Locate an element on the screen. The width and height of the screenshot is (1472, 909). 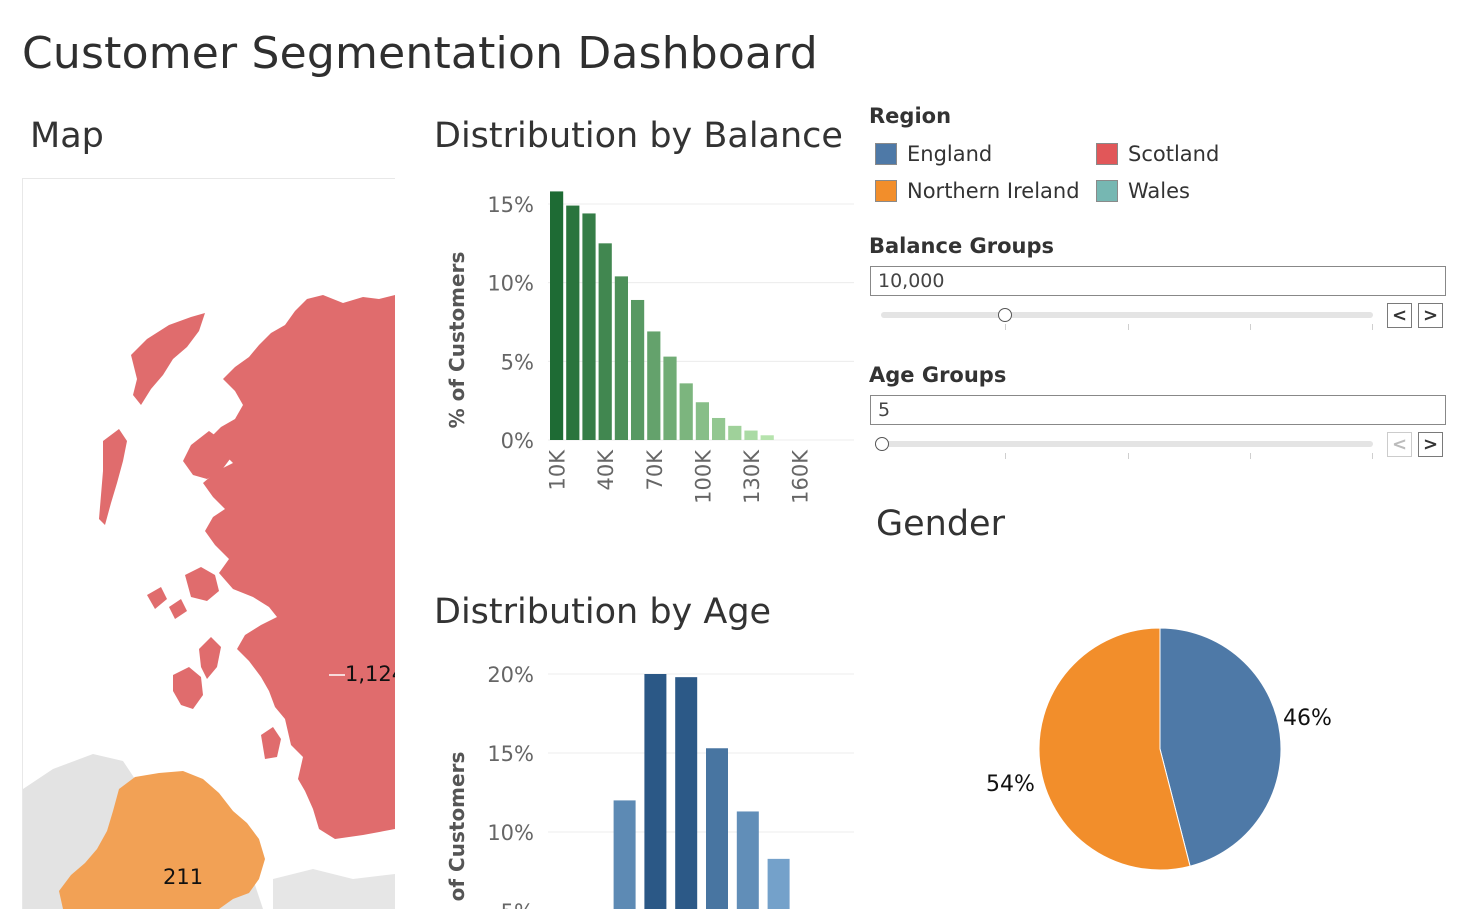
age-ytick-label: 20% is located at coordinates (510, 675).